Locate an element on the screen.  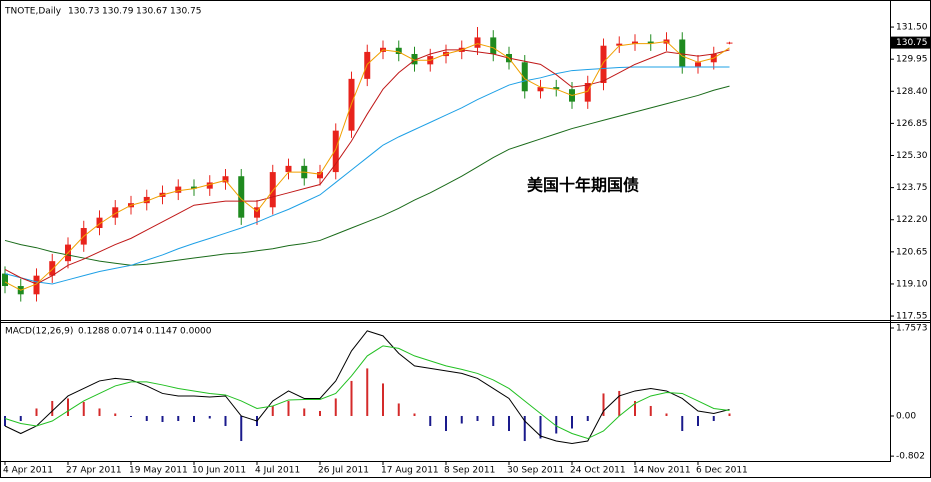
x-tick-label: 6 Dec 2011 is located at coordinates (722, 471).